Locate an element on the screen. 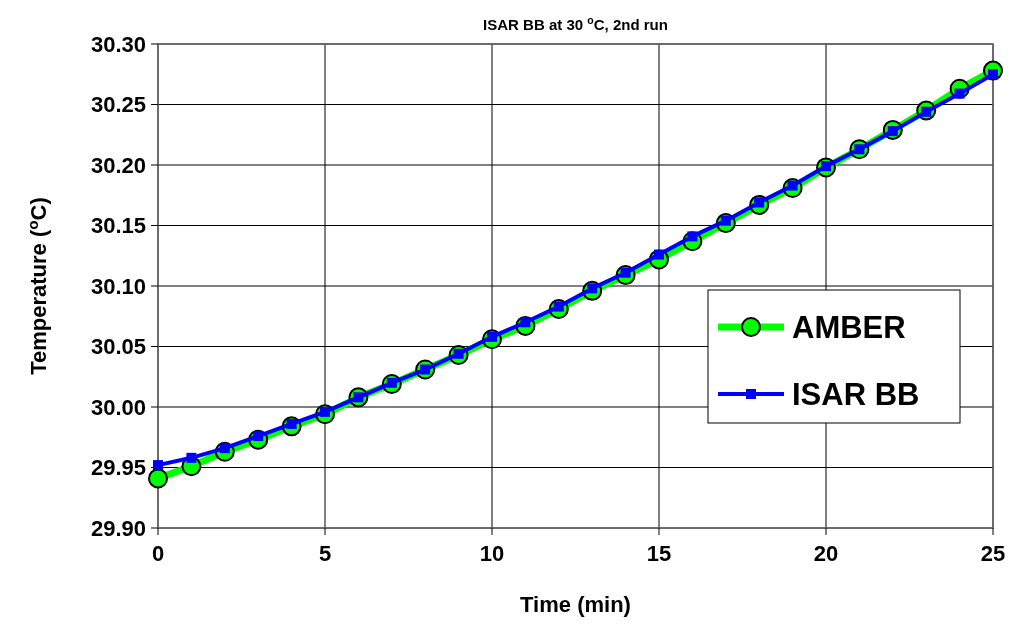 This screenshot has width=1014, height=624. x-axis-title: Time (min) is located at coordinates (575, 604).